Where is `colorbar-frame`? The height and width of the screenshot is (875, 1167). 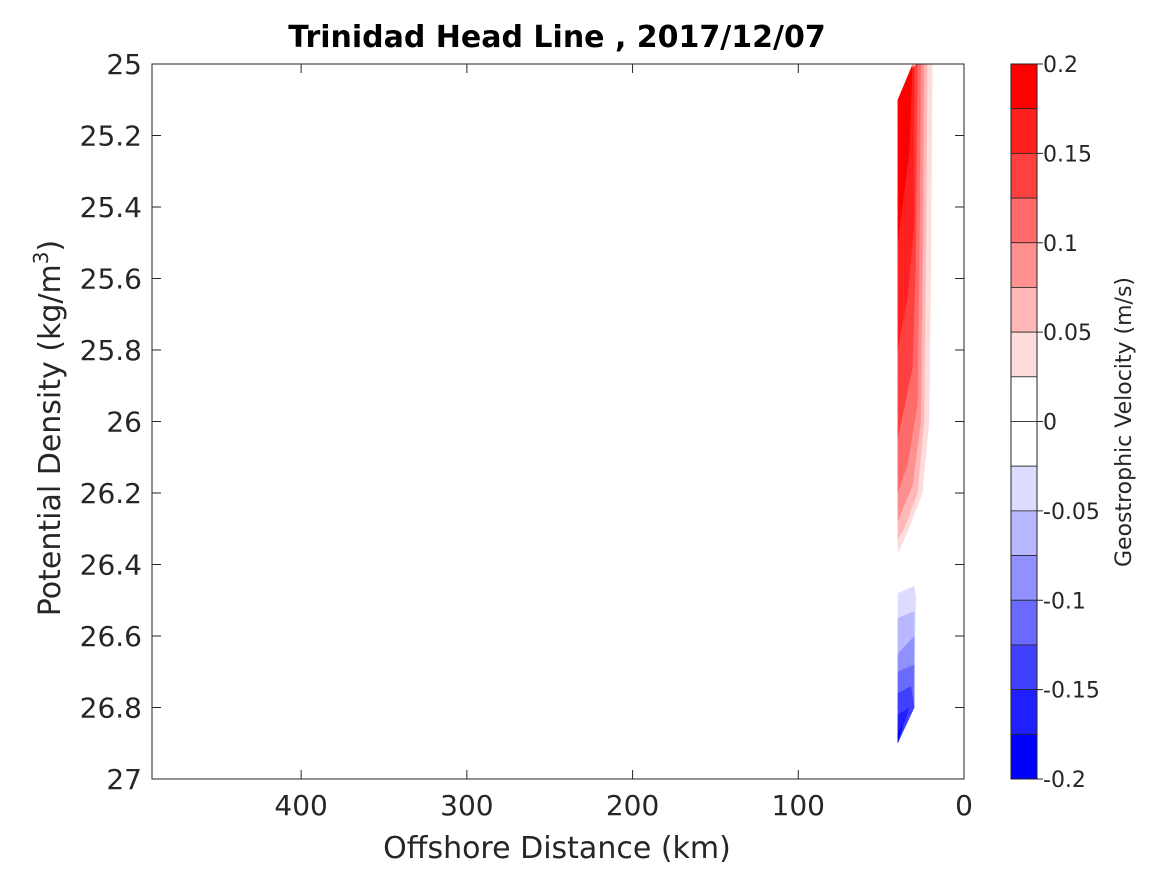 colorbar-frame is located at coordinates (1024, 421).